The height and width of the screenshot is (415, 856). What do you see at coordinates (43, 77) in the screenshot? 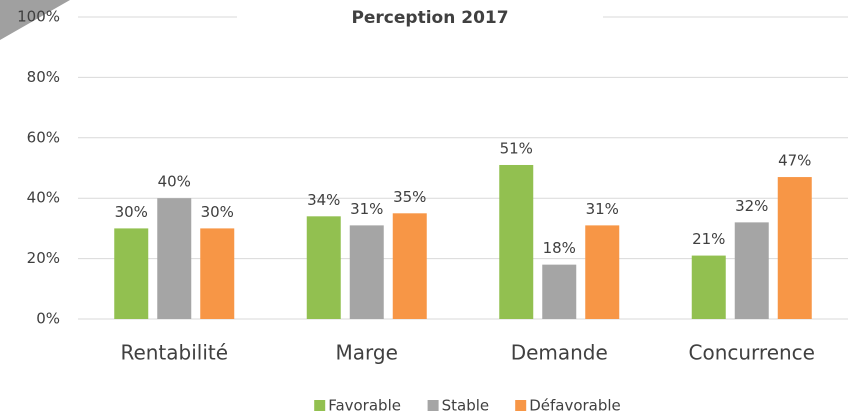
I see `y-tick-label: 80%` at bounding box center [43, 77].